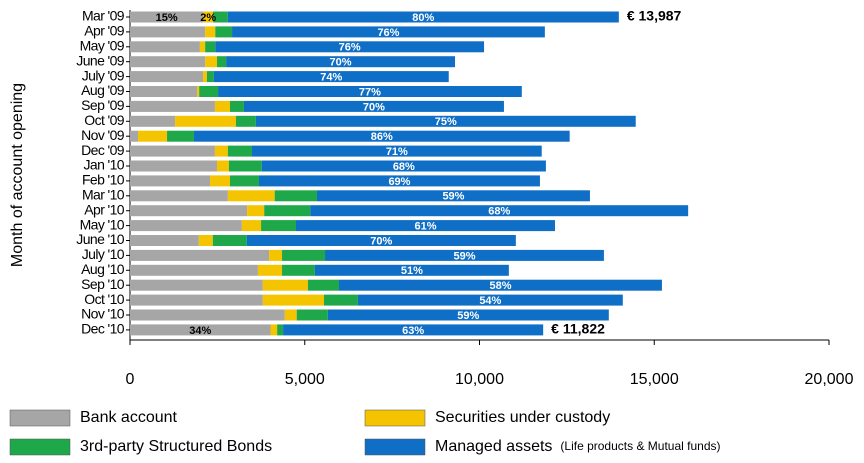 This screenshot has height=463, width=864. I want to click on y-tick-label: Mar '10, so click(103, 195).